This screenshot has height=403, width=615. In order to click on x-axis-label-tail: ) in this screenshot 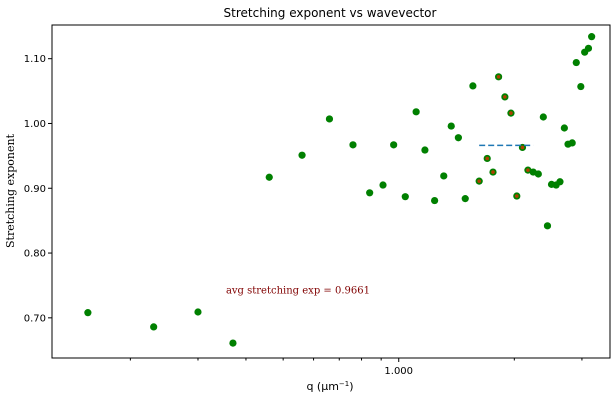, I will do `click(351, 386)`.